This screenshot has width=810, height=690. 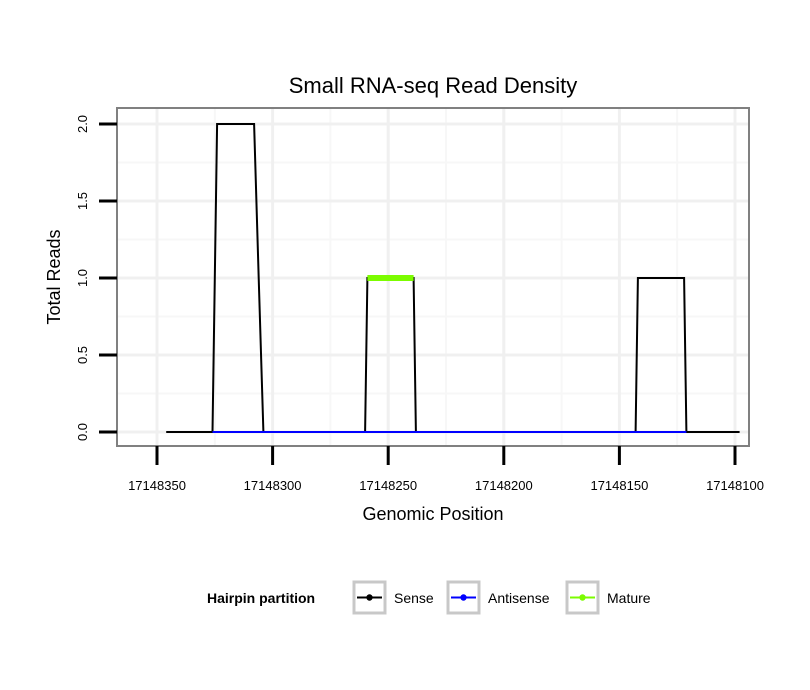 What do you see at coordinates (273, 485) in the screenshot?
I see `x-tick-label: 17148300` at bounding box center [273, 485].